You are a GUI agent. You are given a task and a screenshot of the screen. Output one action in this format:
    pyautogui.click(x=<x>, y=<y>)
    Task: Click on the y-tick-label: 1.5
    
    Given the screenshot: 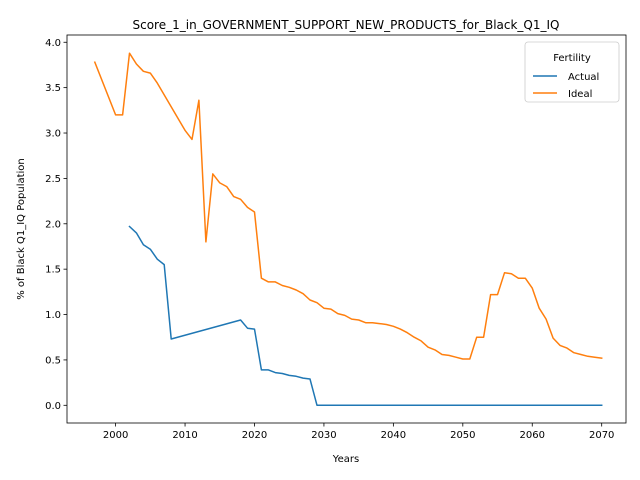 What is the action you would take?
    pyautogui.click(x=53, y=270)
    